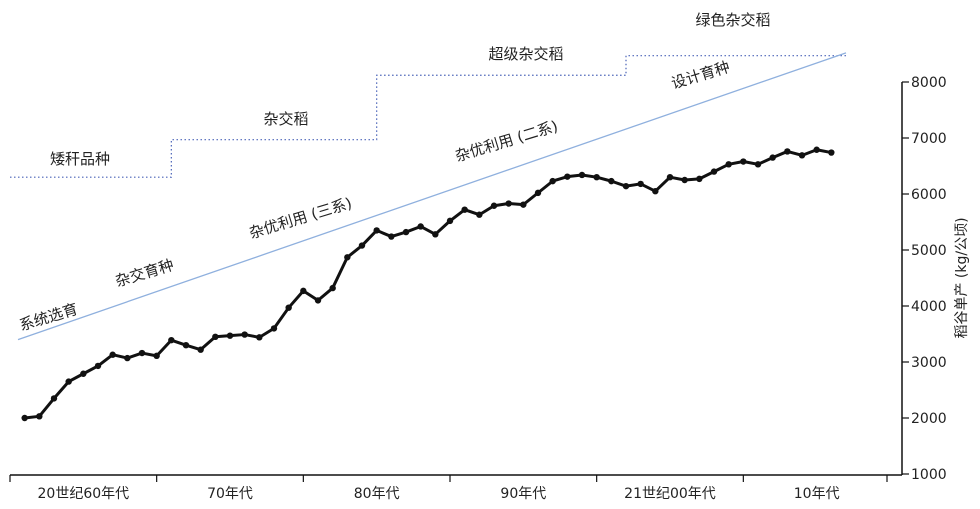 The width and height of the screenshot is (980, 509). Describe the element at coordinates (450, 221) in the screenshot. I see `data-point-1990` at that location.